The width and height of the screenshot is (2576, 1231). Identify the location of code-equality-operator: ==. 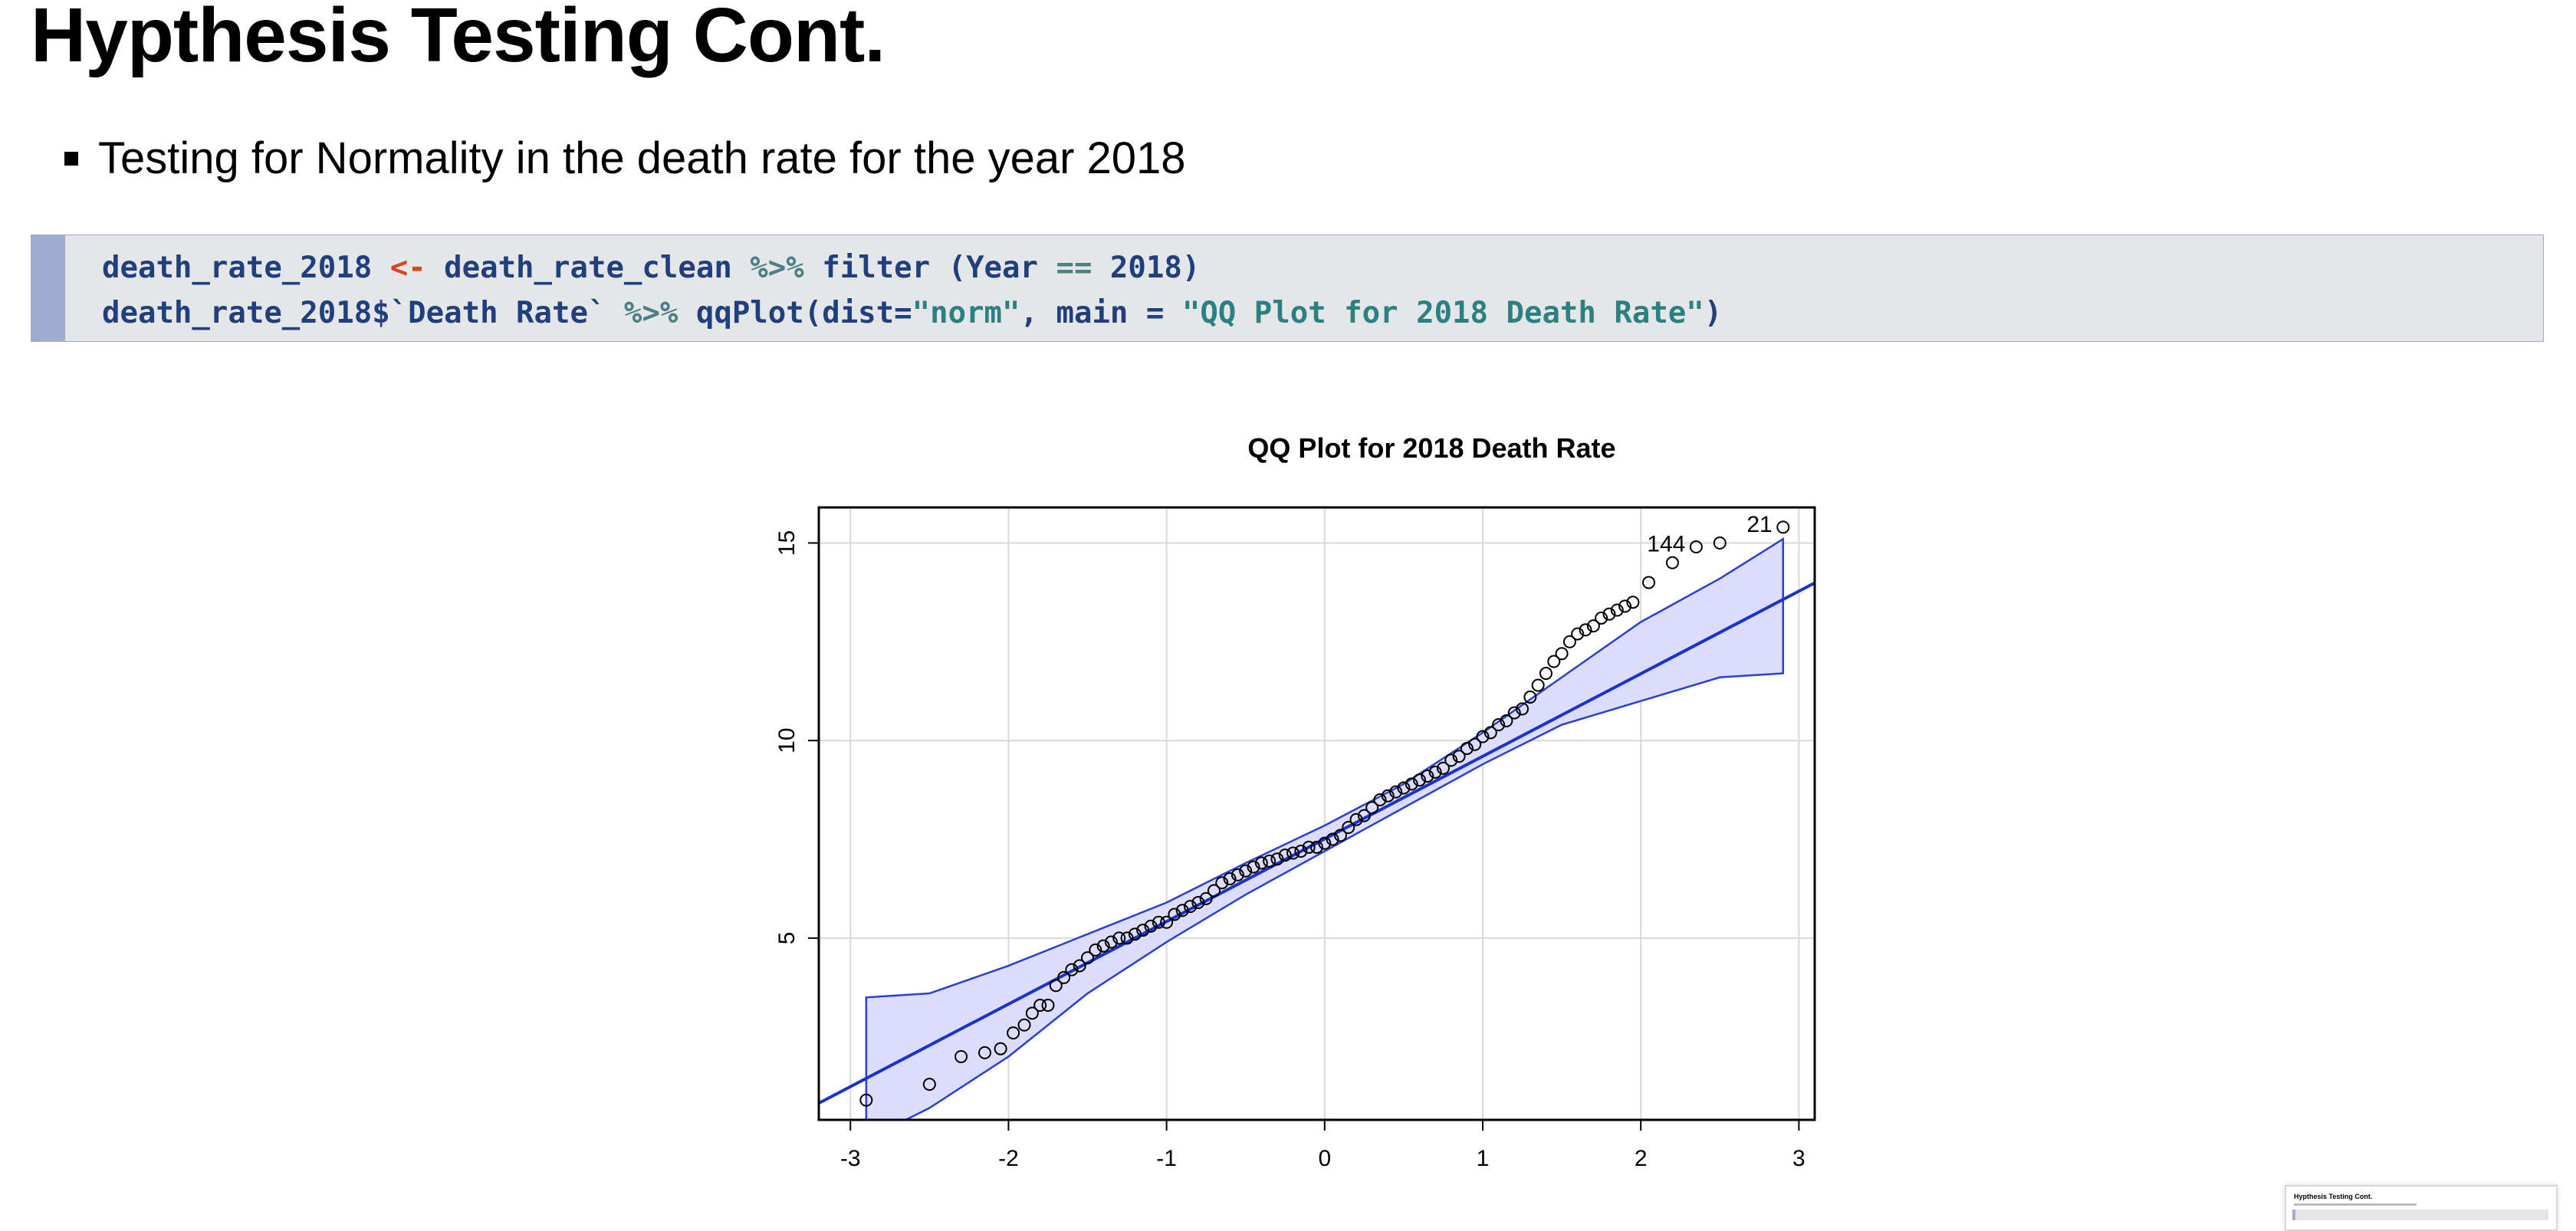
(1074, 268).